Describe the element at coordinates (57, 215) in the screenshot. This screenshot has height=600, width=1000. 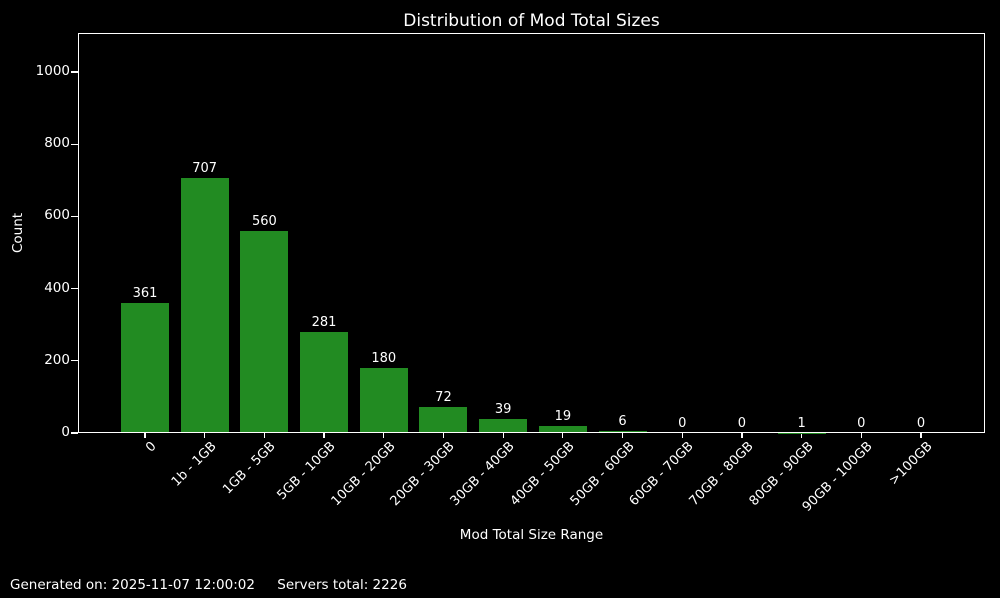
I see `y-tick-label: 600` at that location.